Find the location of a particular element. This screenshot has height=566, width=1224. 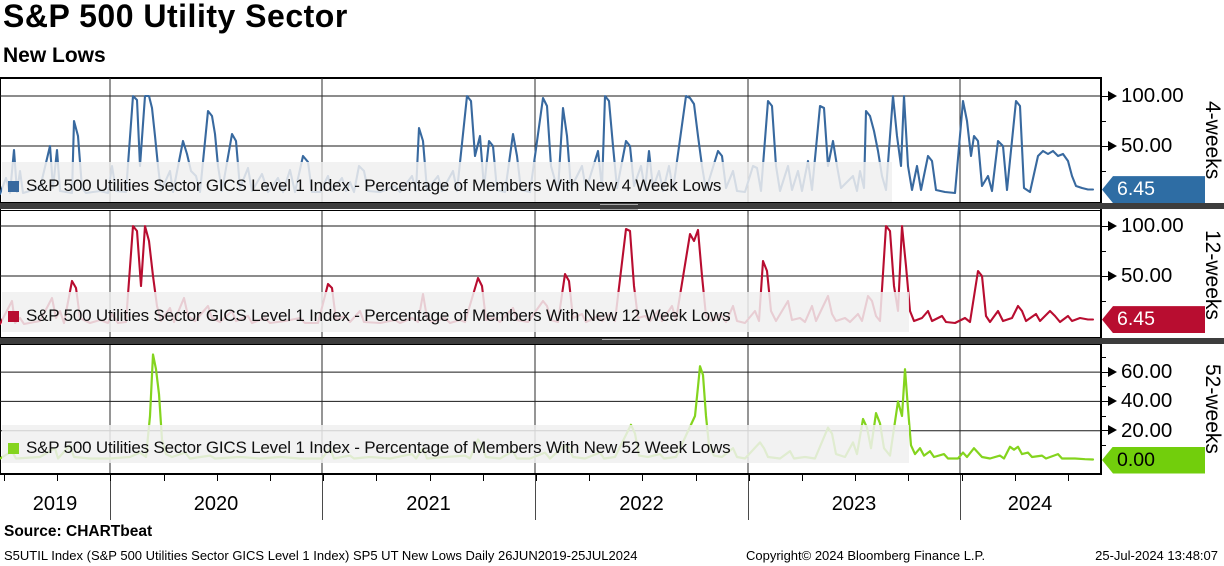

year-label: 2021 is located at coordinates (428, 504).